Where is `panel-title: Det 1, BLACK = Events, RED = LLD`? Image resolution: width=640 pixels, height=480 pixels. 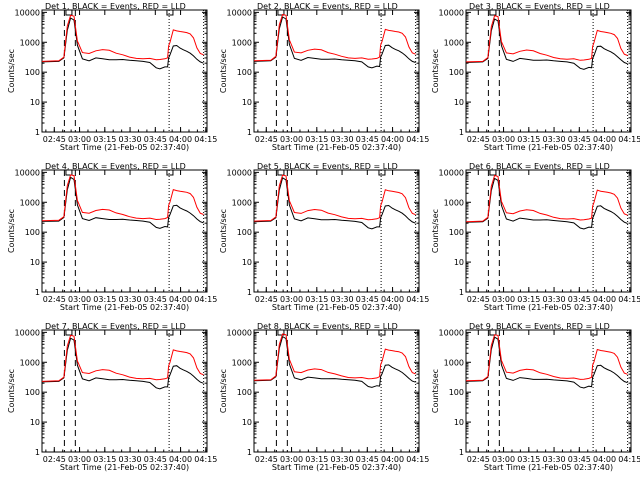
panel-title: Det 1, BLACK = Events, RED = LLD is located at coordinates (115, 6).